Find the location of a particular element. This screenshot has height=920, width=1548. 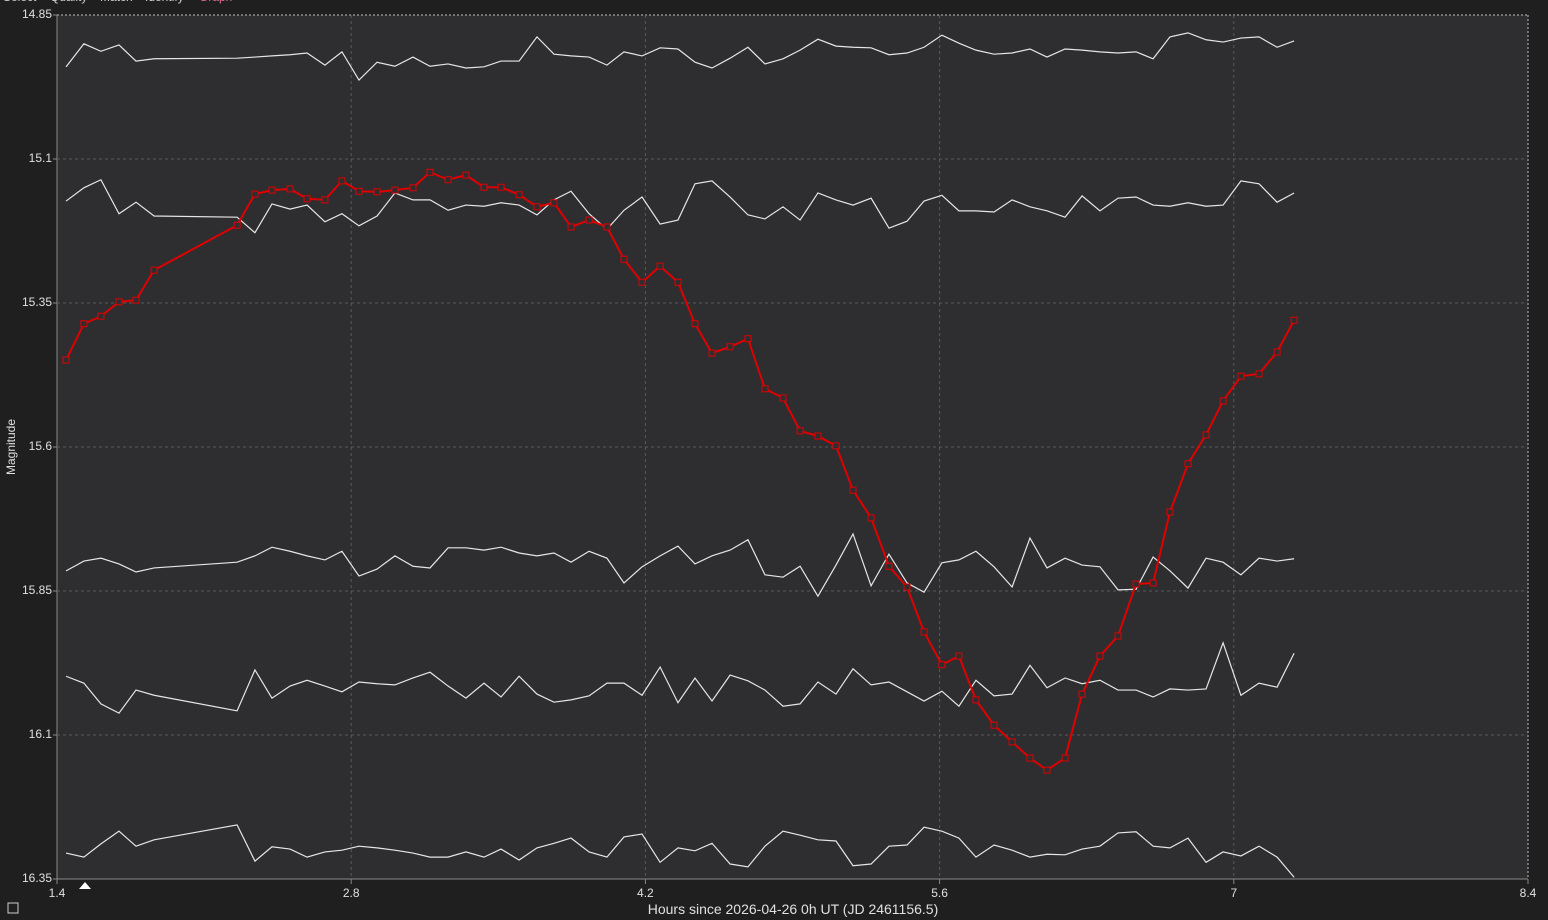

tab: Match is located at coordinates (116, 2).